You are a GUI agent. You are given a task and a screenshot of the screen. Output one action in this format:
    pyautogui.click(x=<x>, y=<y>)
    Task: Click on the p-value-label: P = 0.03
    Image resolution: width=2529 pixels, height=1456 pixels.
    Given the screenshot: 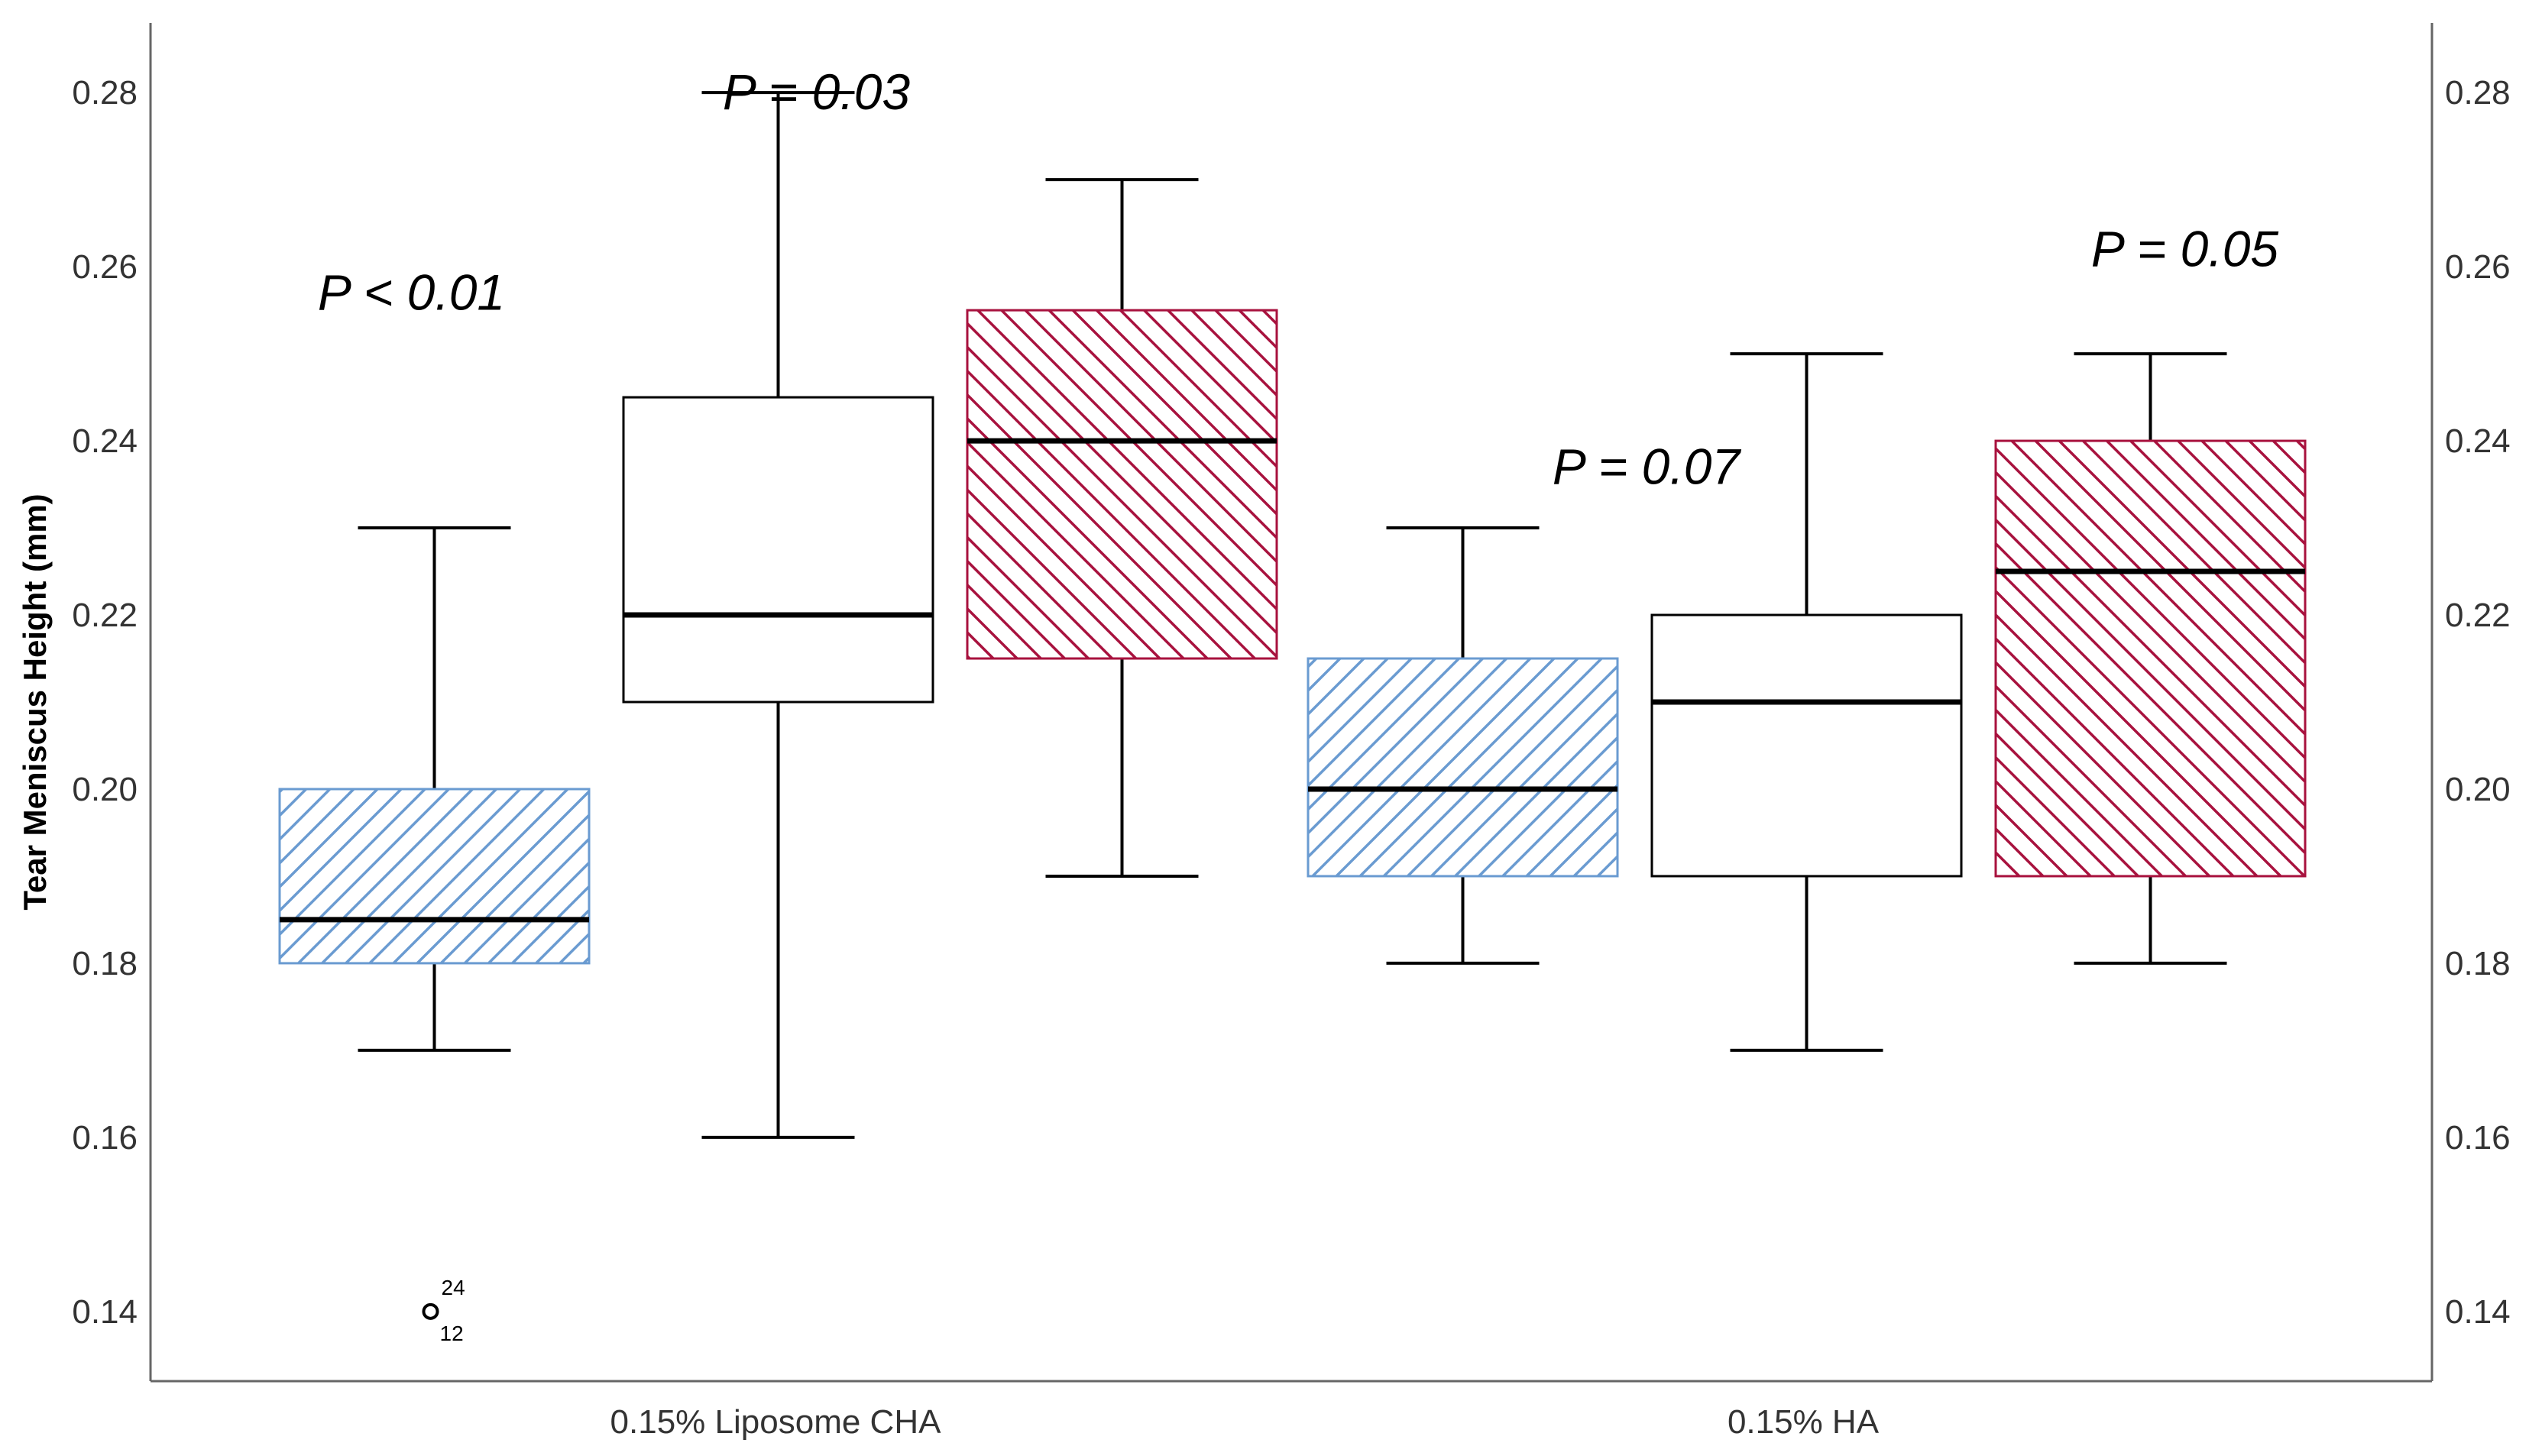 What is the action you would take?
    pyautogui.click(x=817, y=91)
    